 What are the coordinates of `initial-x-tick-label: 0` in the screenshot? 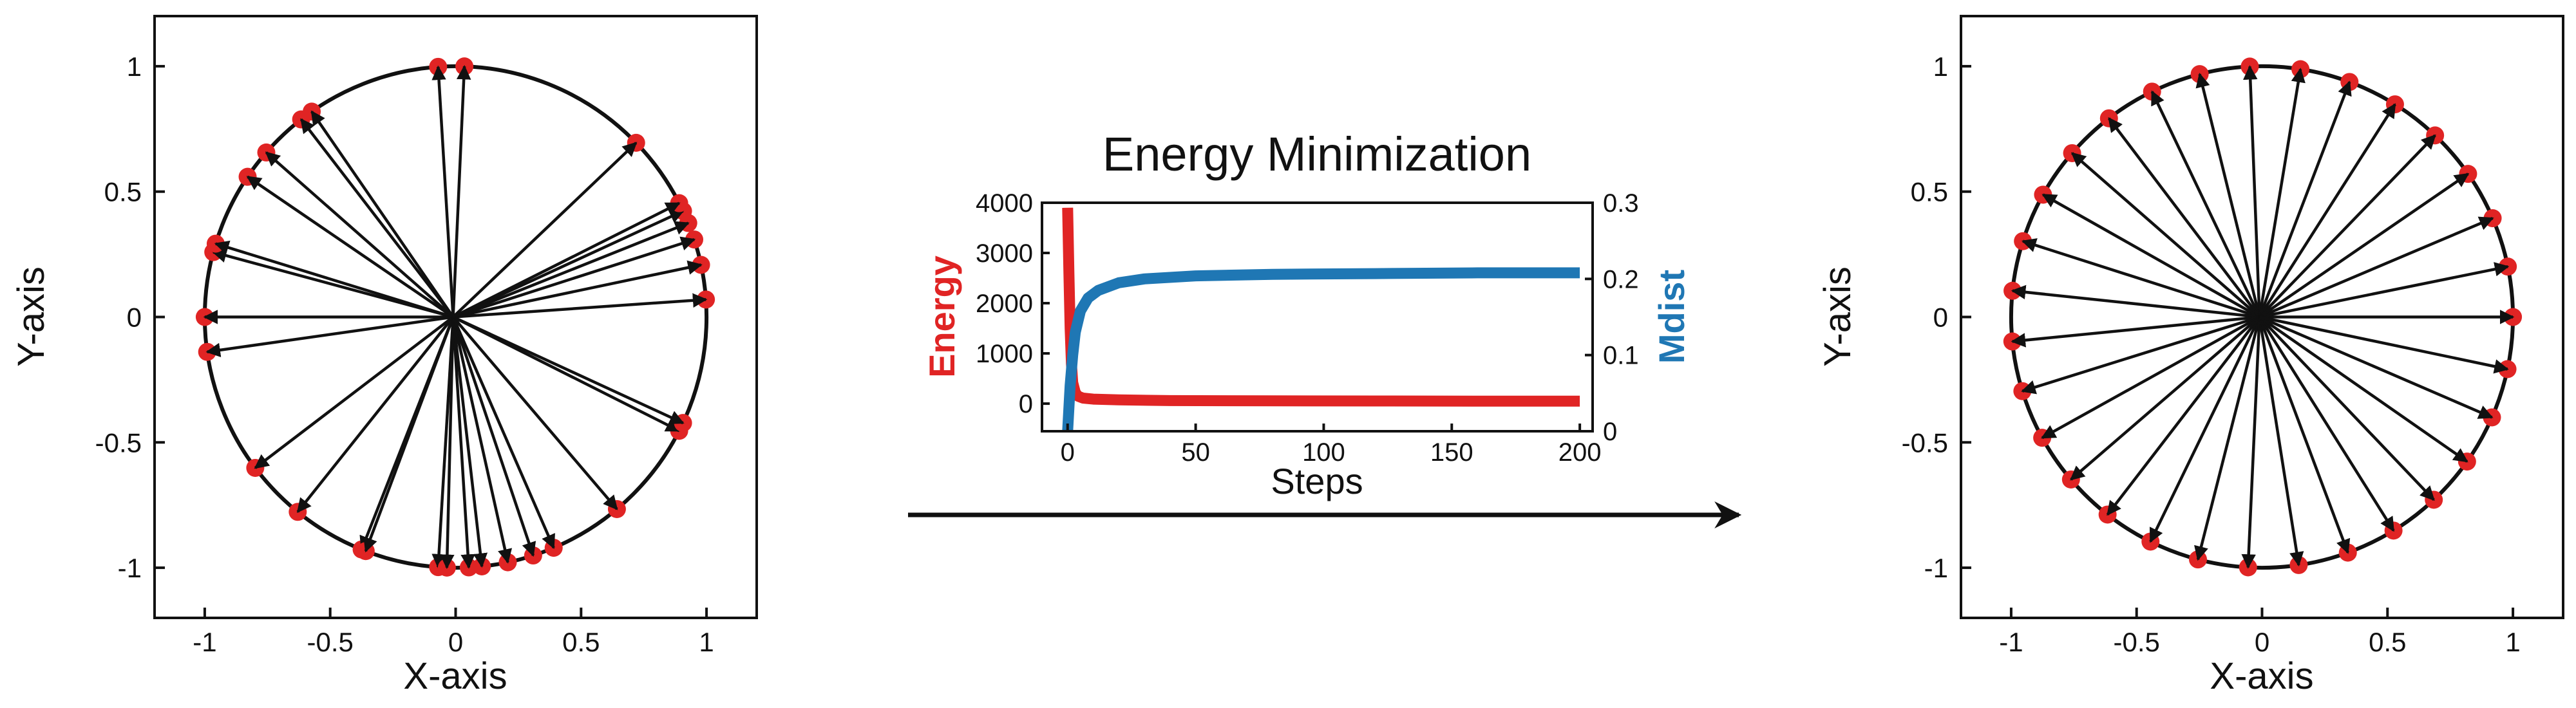 It's located at (455, 642).